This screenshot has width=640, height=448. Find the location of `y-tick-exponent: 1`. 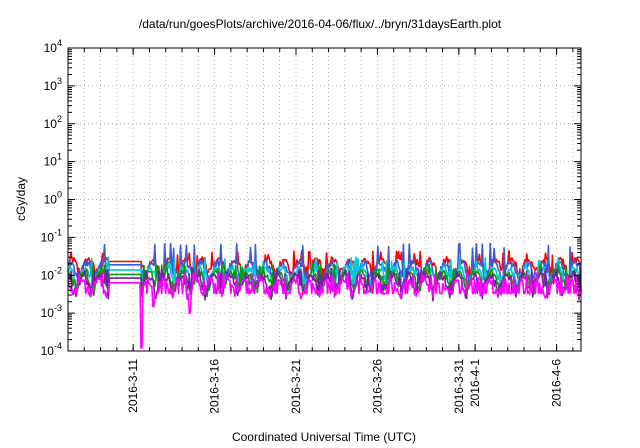

y-tick-exponent: 1 is located at coordinates (59, 157).